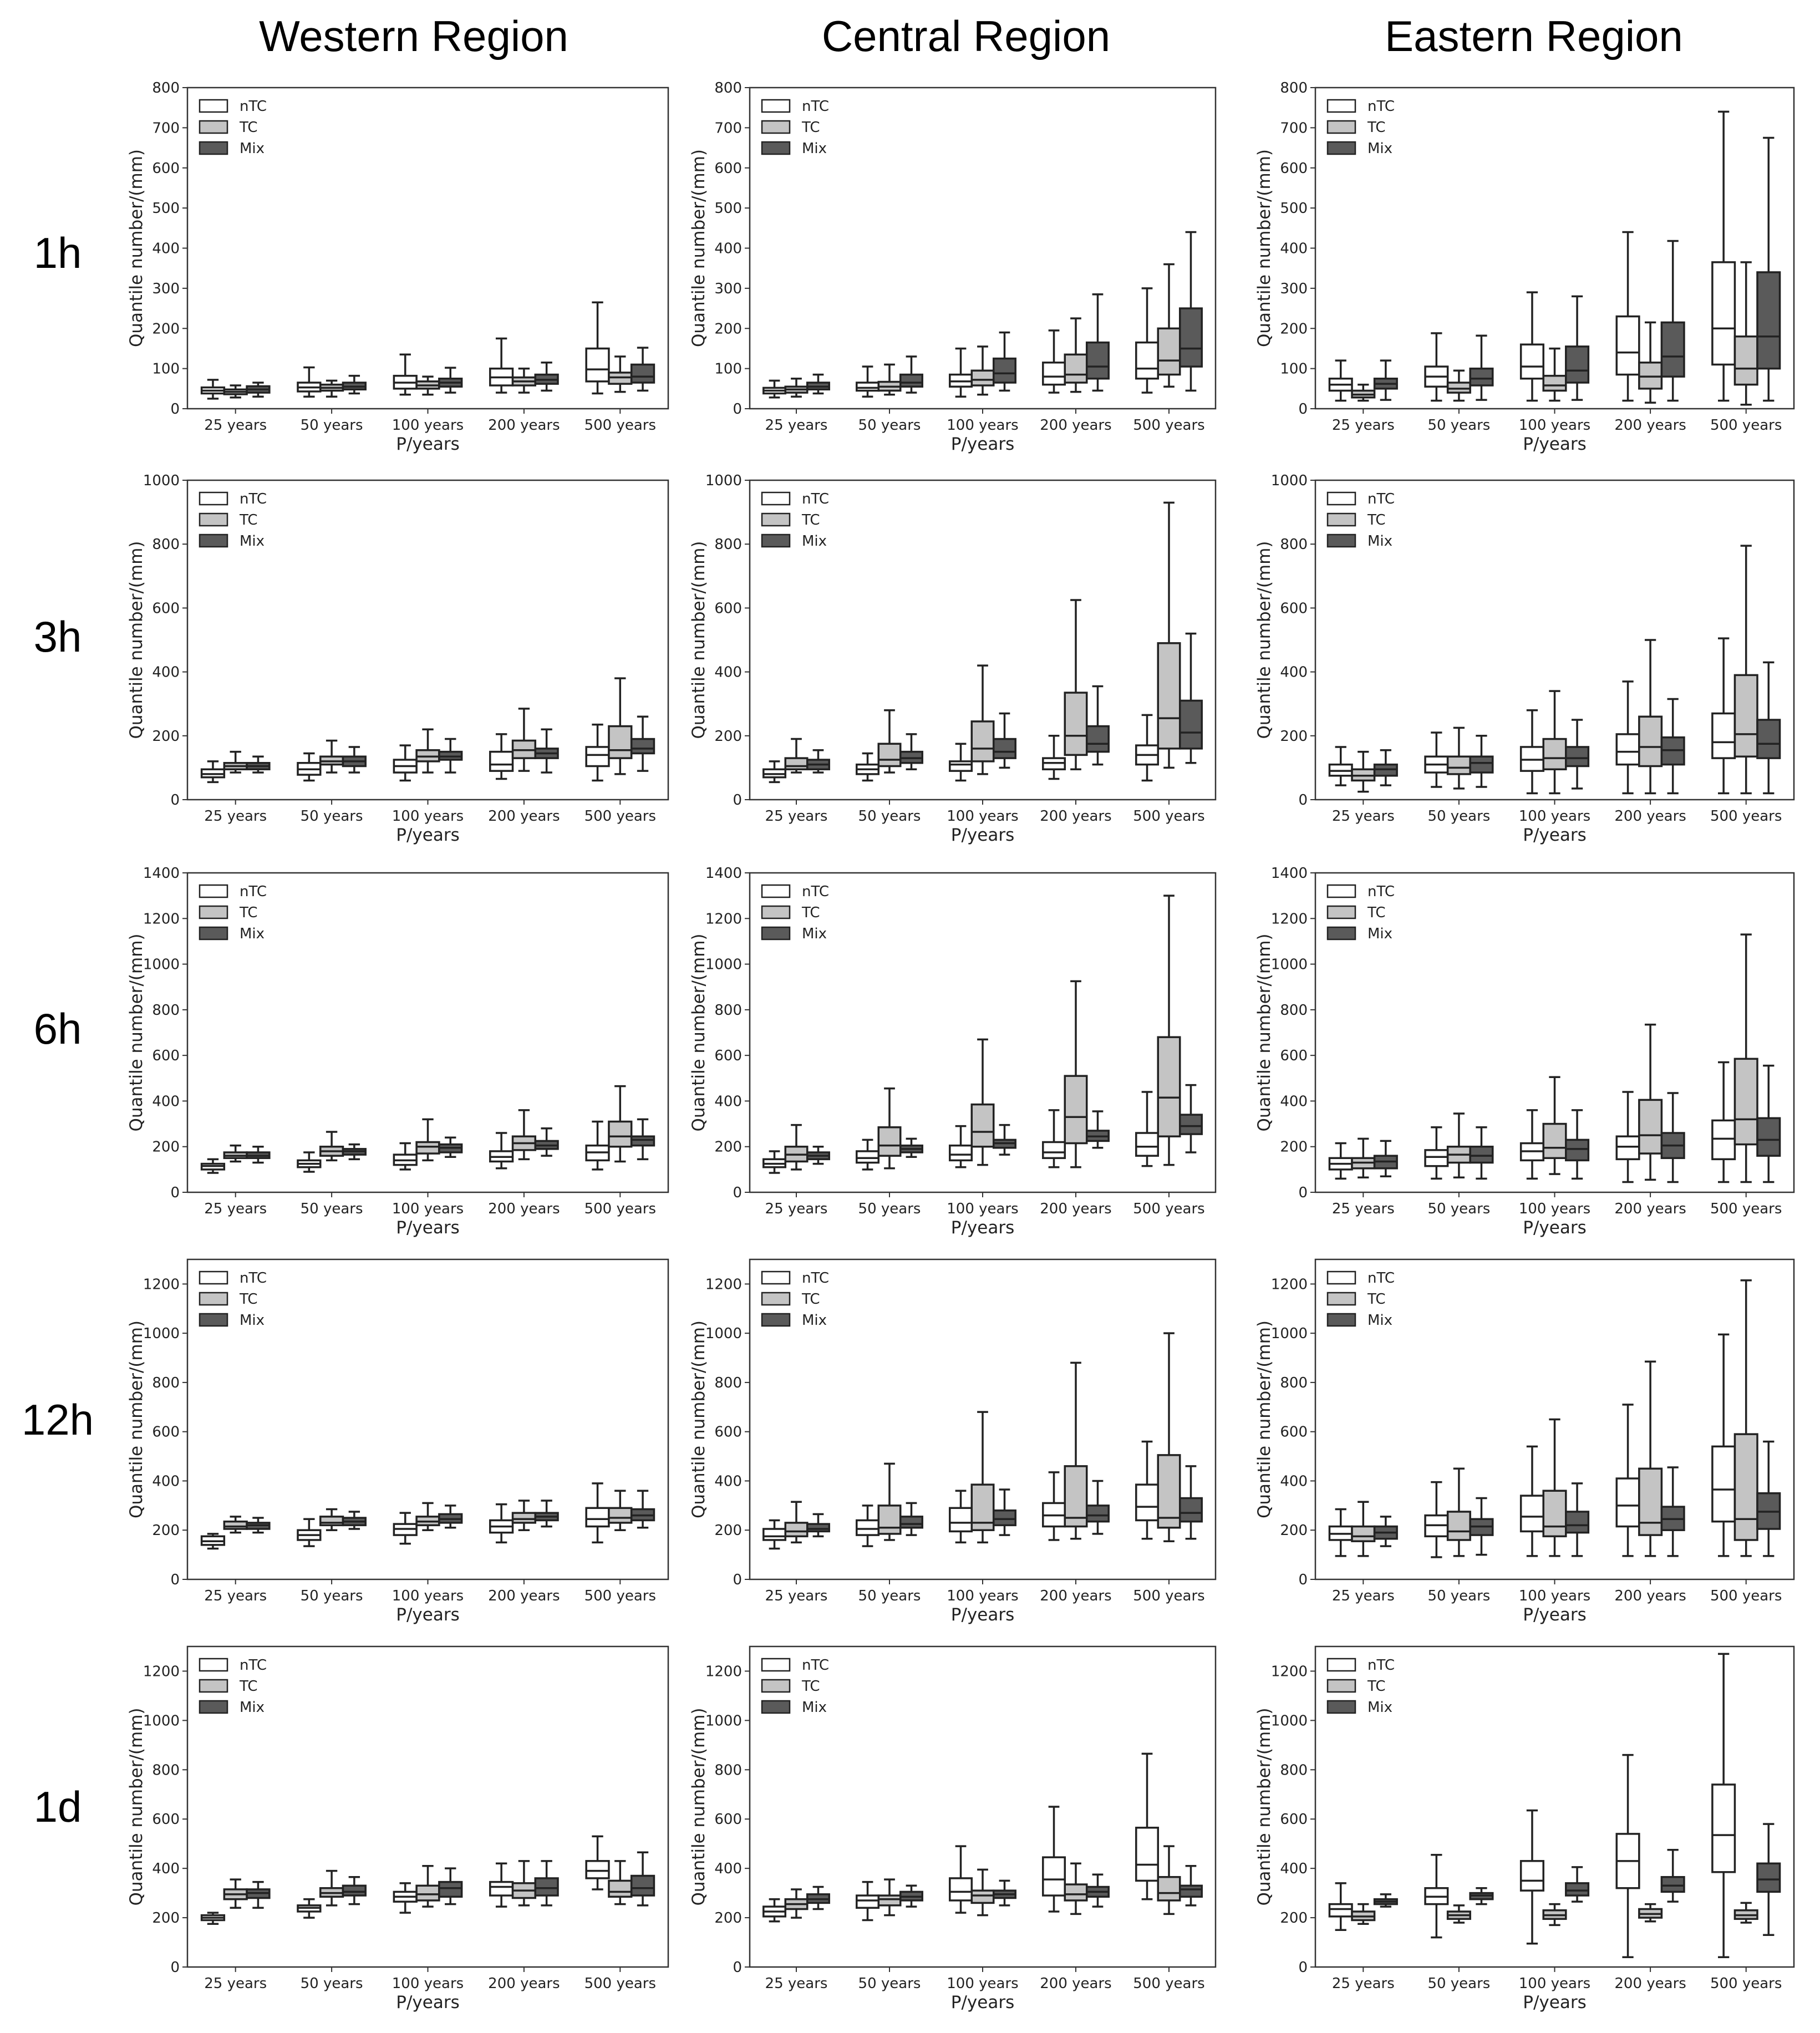 This screenshot has height=2033, width=1820. What do you see at coordinates (233, 520) in the screenshot?
I see `legend: nTC TC Mix` at bounding box center [233, 520].